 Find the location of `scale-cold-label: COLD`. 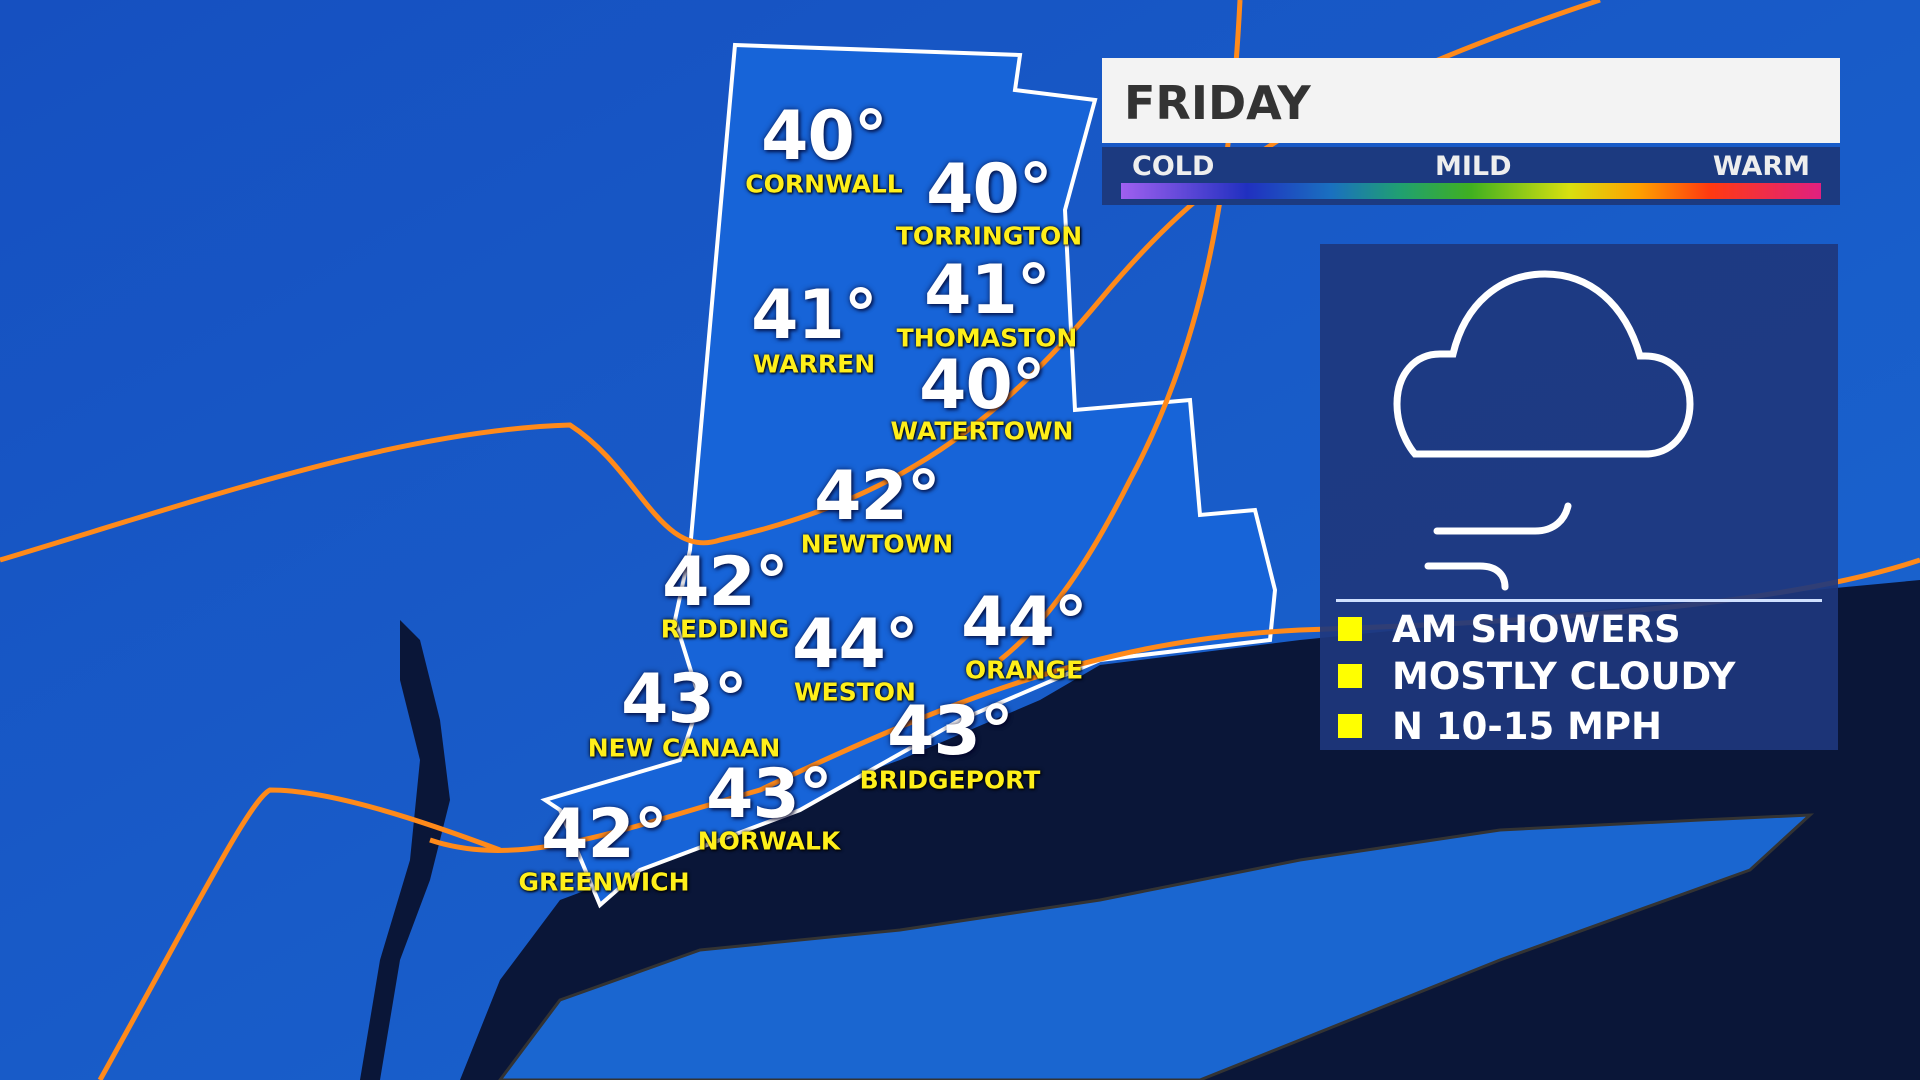

scale-cold-label: COLD is located at coordinates (1173, 166).